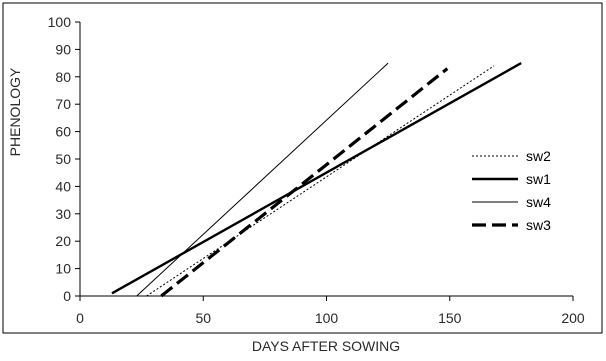 This screenshot has width=606, height=361. What do you see at coordinates (538, 225) in the screenshot?
I see `legend-label: sw3` at bounding box center [538, 225].